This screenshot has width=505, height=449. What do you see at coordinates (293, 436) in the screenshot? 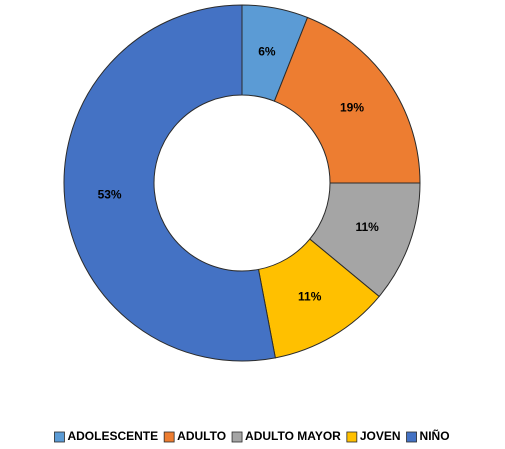
I see `legend-label: ADULTO MAYOR` at bounding box center [293, 436].